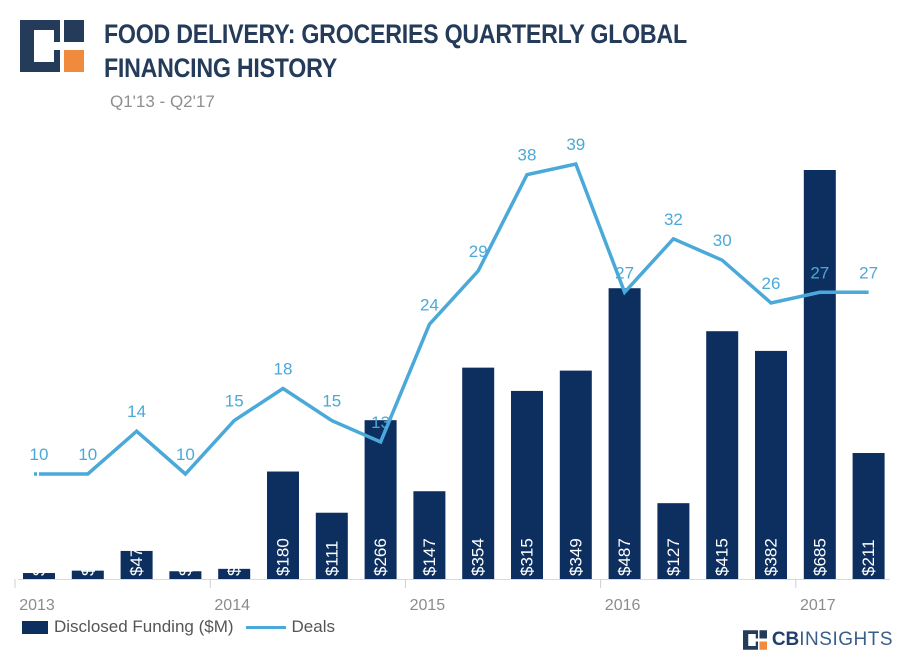 This screenshot has width=909, height=659. What do you see at coordinates (722, 240) in the screenshot?
I see `deals-data-label: 30` at bounding box center [722, 240].